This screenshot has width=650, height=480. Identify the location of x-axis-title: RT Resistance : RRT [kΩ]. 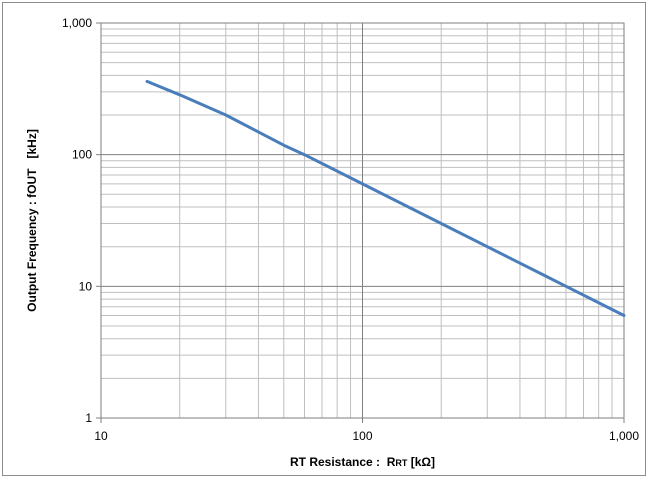
(362, 462).